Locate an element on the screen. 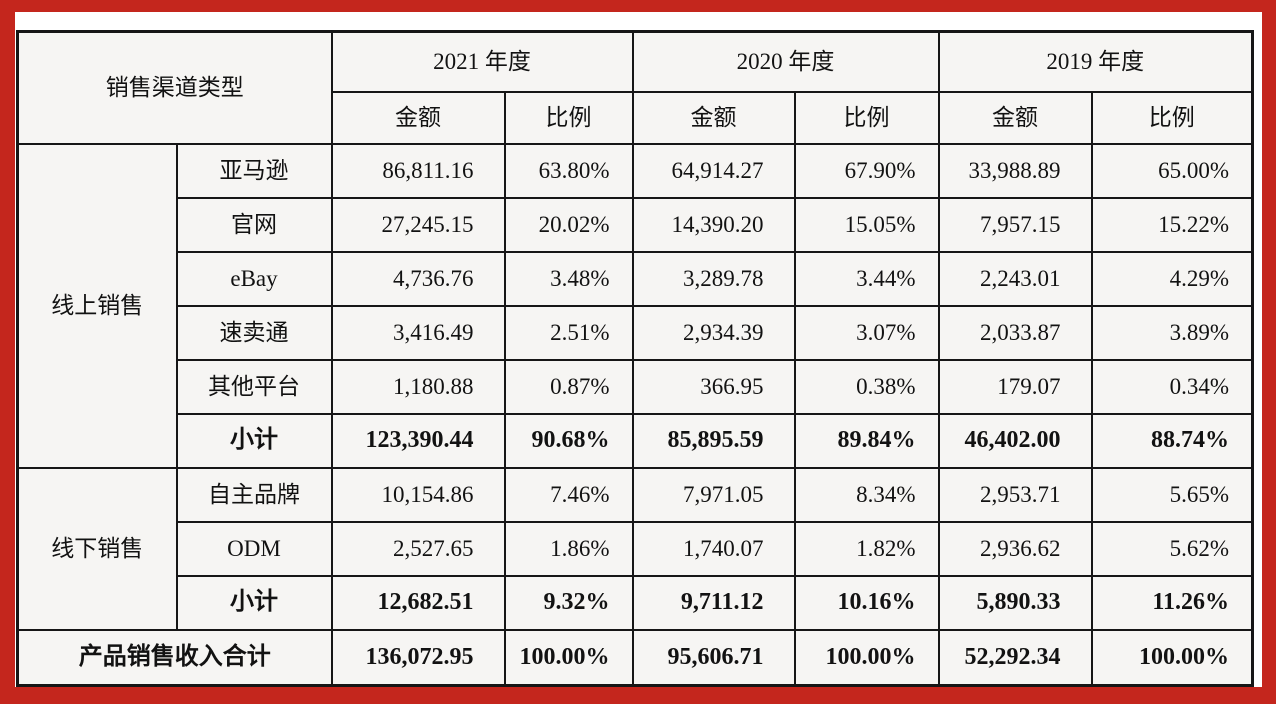  ratio-cell: 15.05% is located at coordinates (866, 224).